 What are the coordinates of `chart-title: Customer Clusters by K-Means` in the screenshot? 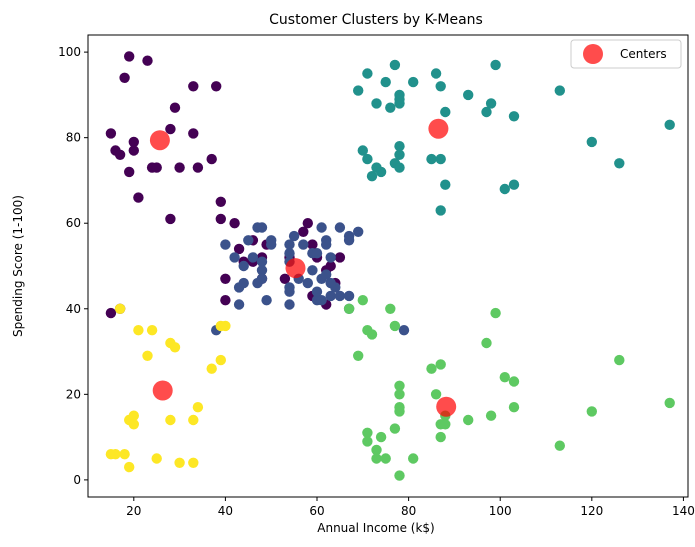 It's located at (376, 20).